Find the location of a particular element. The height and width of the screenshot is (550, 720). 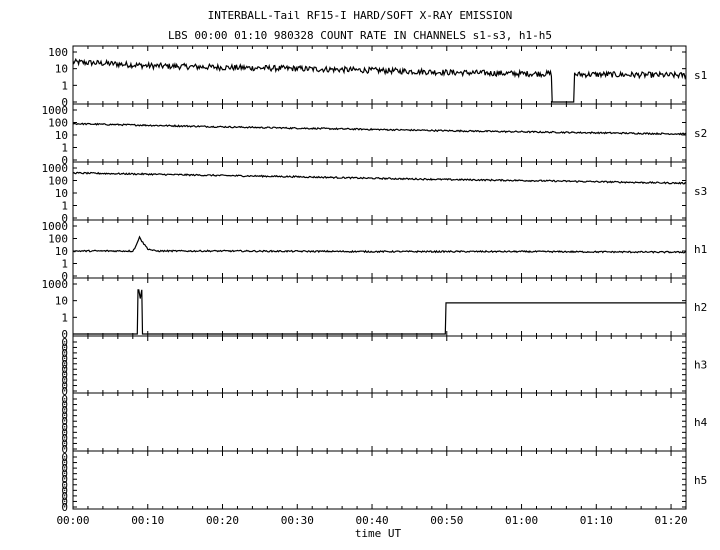

series-line-h1 is located at coordinates (379, 244).